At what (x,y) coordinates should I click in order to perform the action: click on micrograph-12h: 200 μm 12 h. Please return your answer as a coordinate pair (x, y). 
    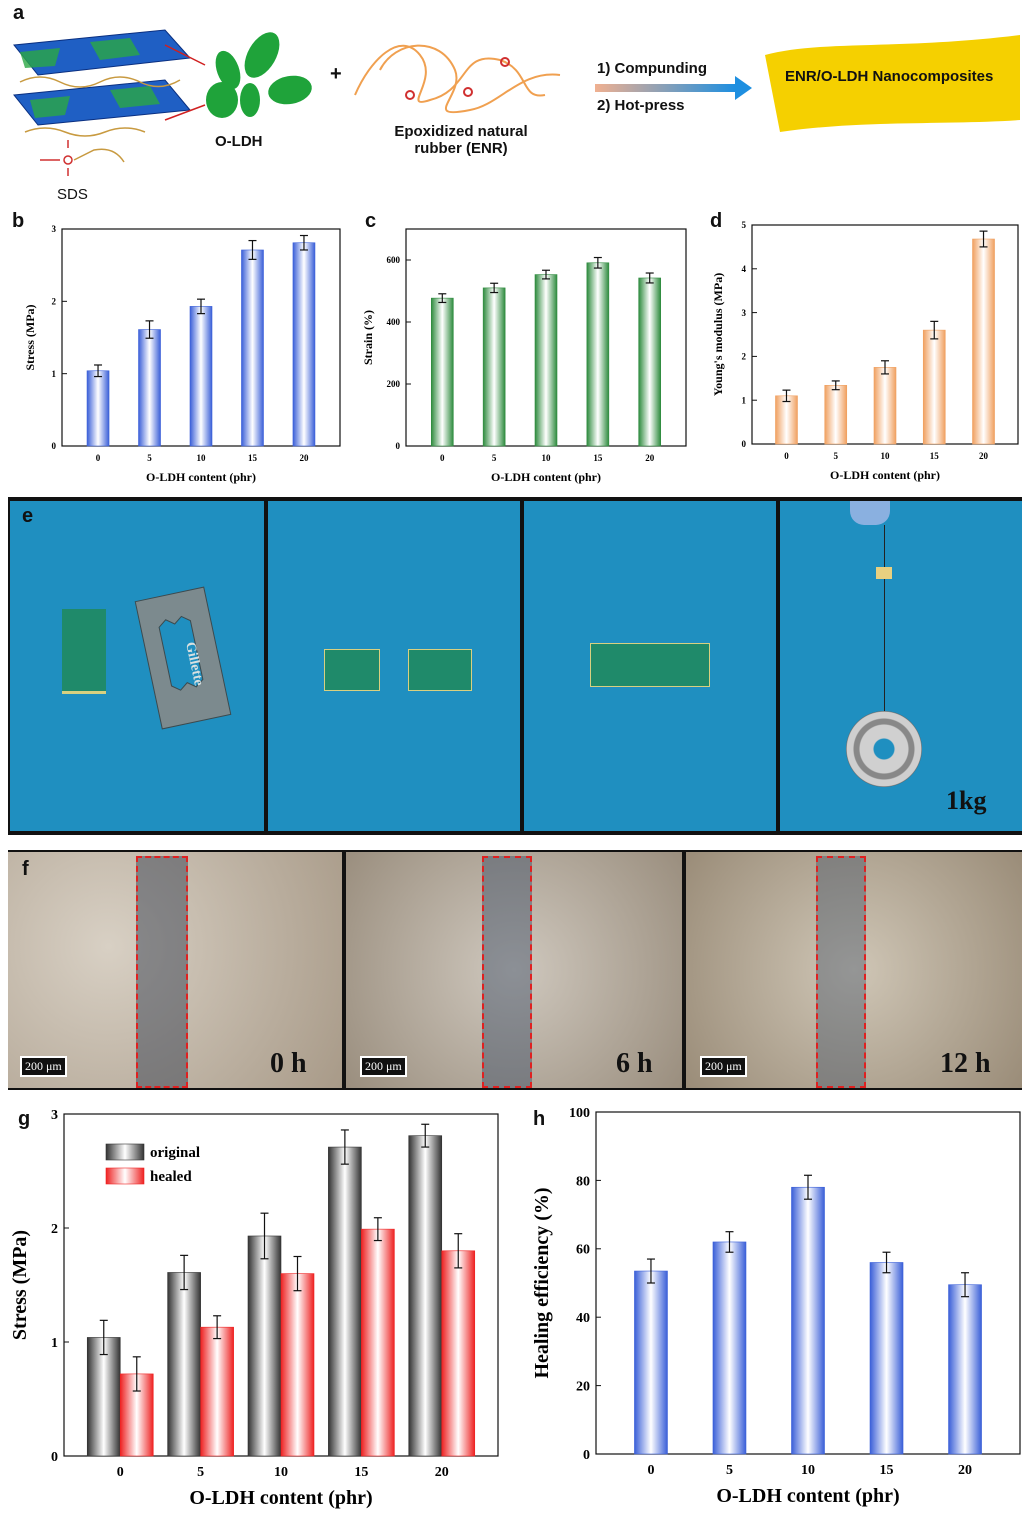
    Looking at the image, I should click on (854, 970).